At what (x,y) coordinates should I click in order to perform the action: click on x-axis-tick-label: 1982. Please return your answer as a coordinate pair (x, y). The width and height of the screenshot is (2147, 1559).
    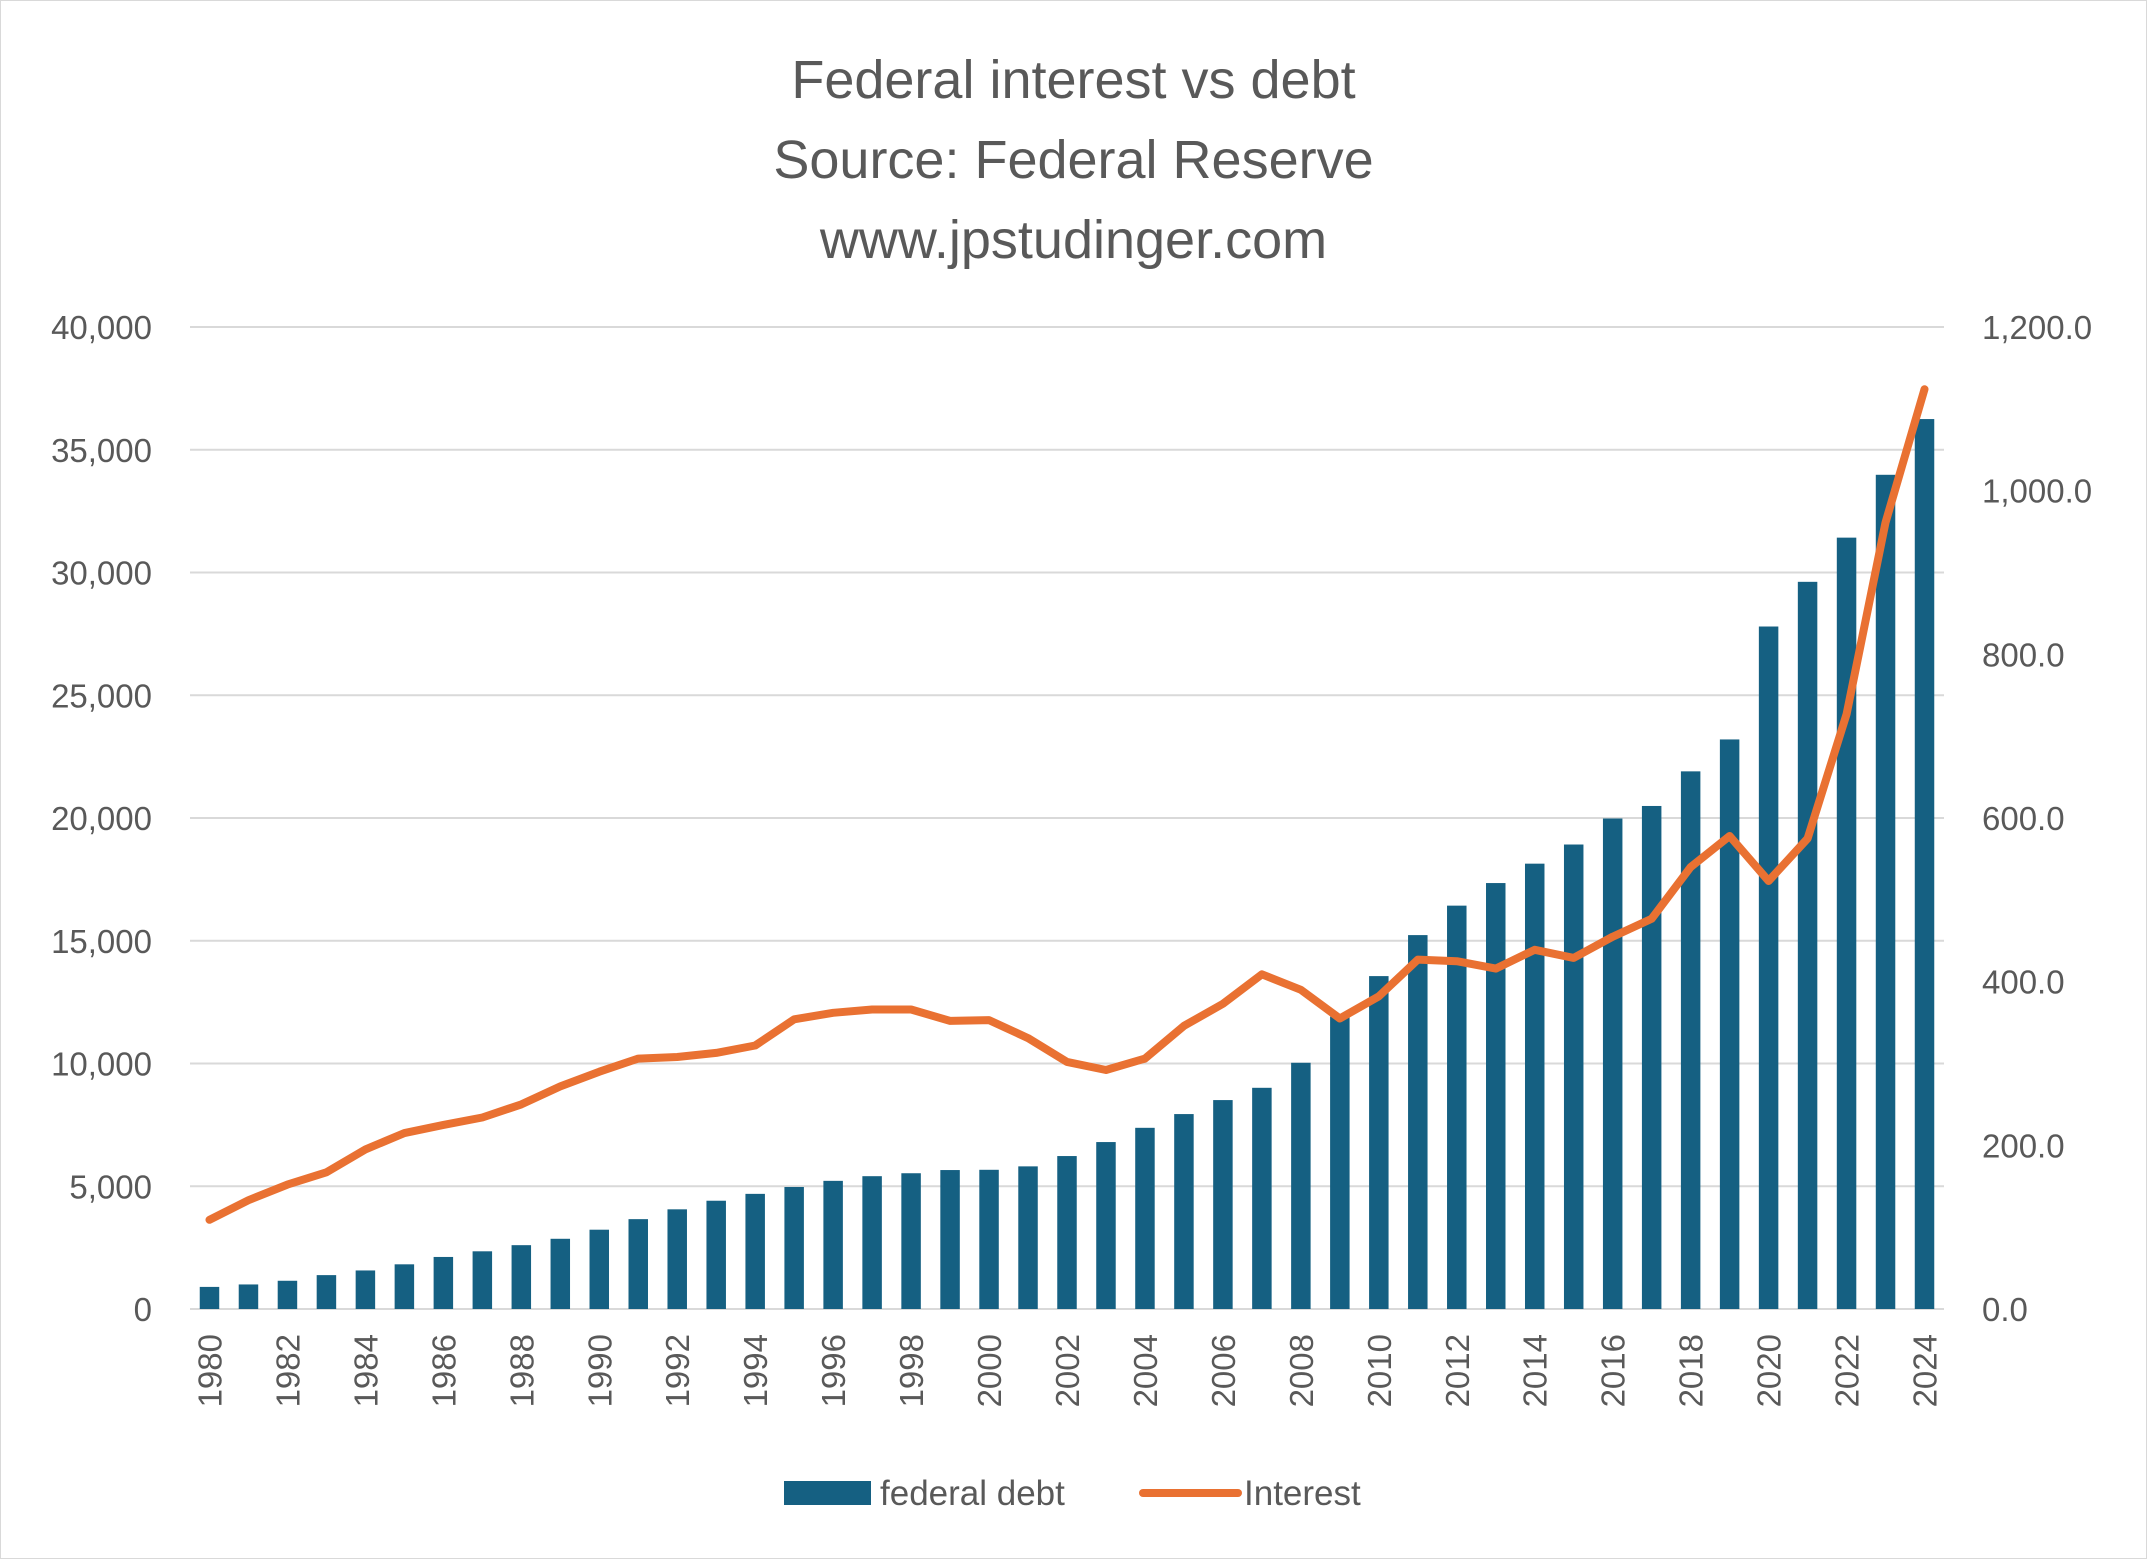
    Looking at the image, I should click on (287, 1370).